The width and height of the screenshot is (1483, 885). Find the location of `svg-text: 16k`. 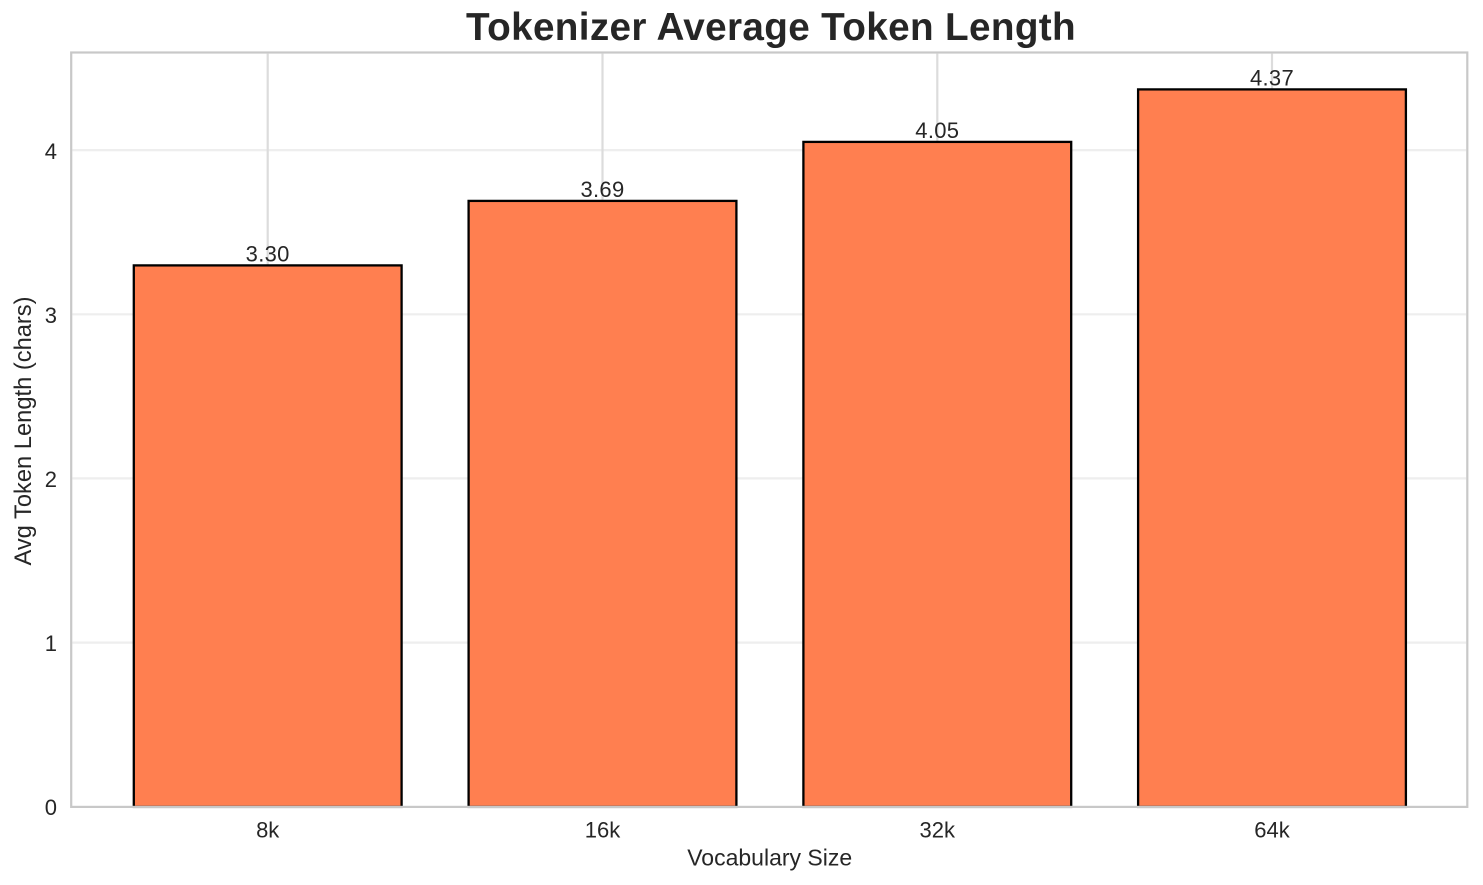

svg-text: 16k is located at coordinates (603, 830).